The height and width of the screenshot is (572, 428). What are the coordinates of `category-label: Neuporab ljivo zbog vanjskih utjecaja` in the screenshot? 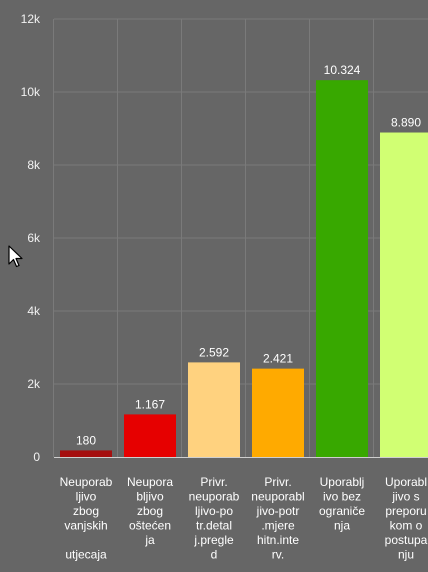 It's located at (86, 518).